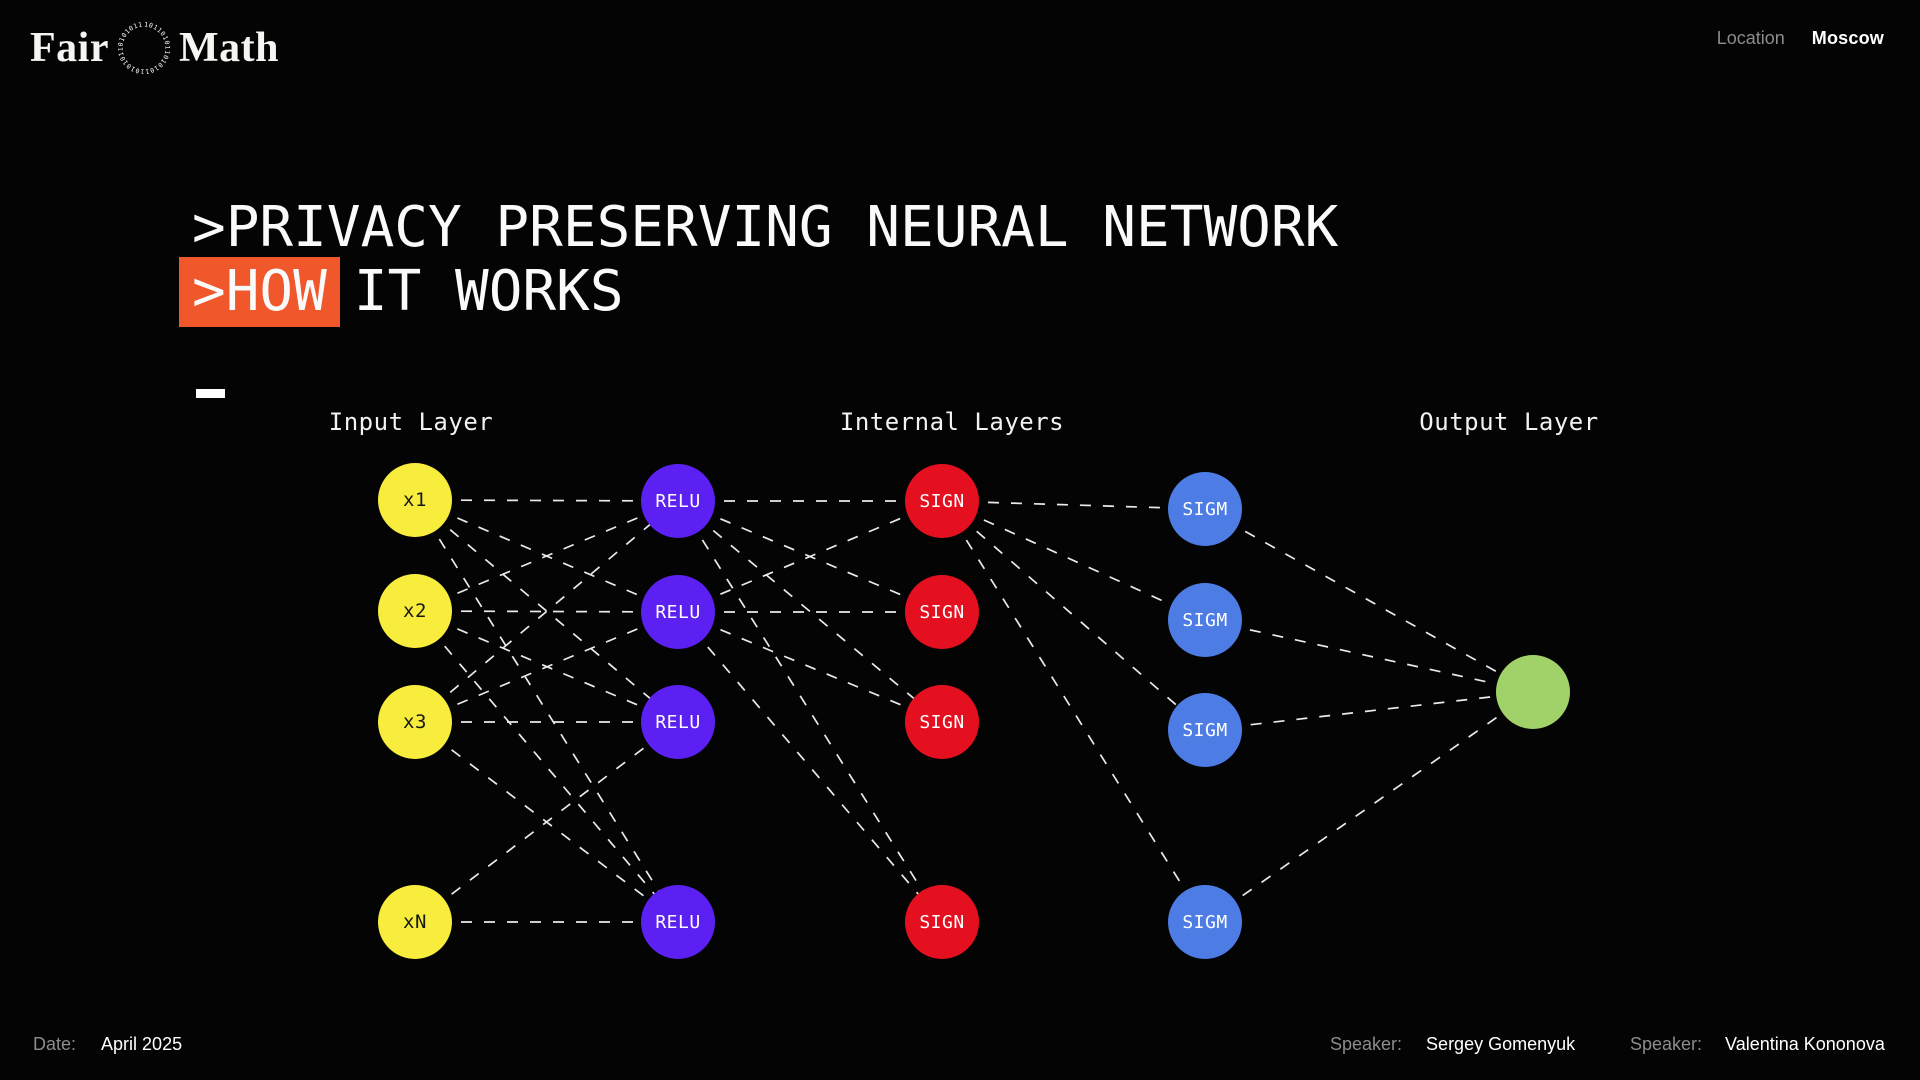 The image size is (1920, 1080). Describe the element at coordinates (259, 292) in the screenshot. I see `title-highlight: >HOW` at that location.